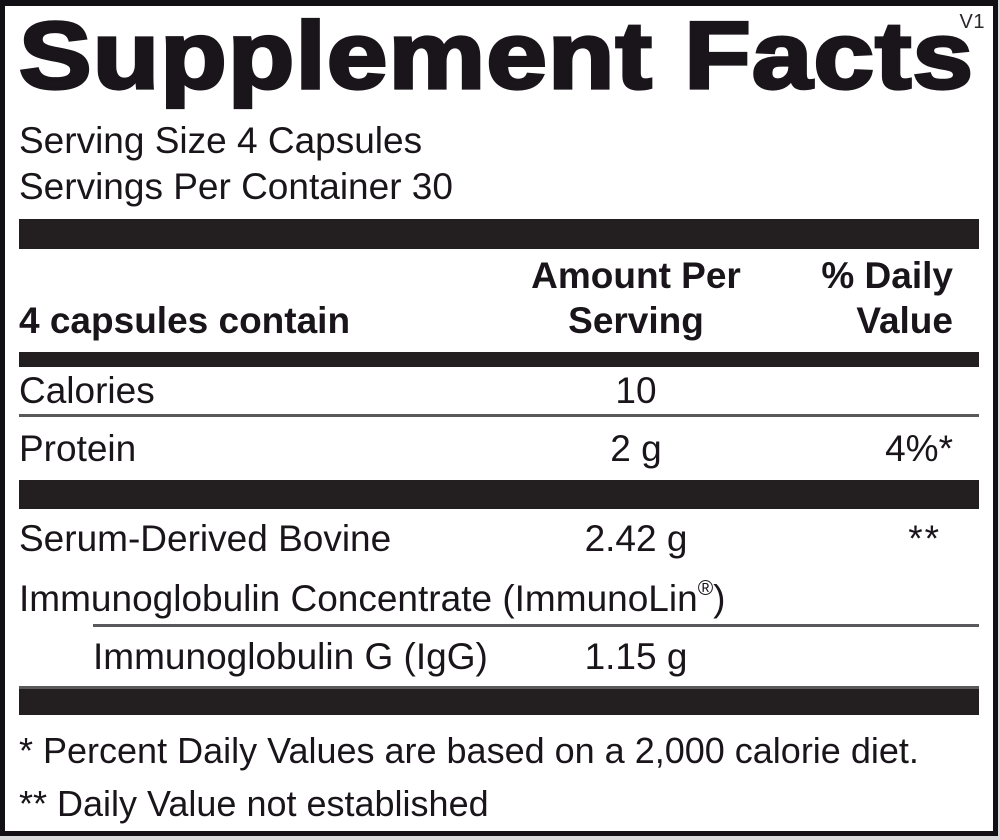 This screenshot has width=1000, height=840. I want to click on footnote-not-established: ** Daily Value not established, so click(254, 803).